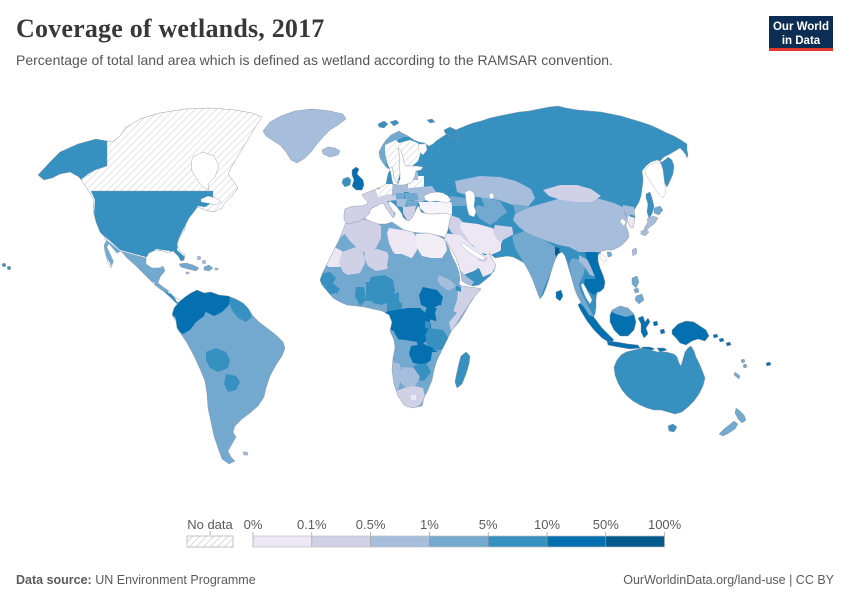 Image resolution: width=850 pixels, height=600 pixels. I want to click on svg-text: 1%, so click(429, 524).